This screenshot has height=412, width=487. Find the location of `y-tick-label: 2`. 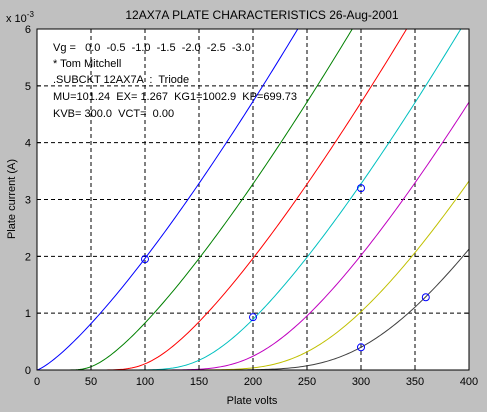

y-tick-label: 2 is located at coordinates (28, 257).